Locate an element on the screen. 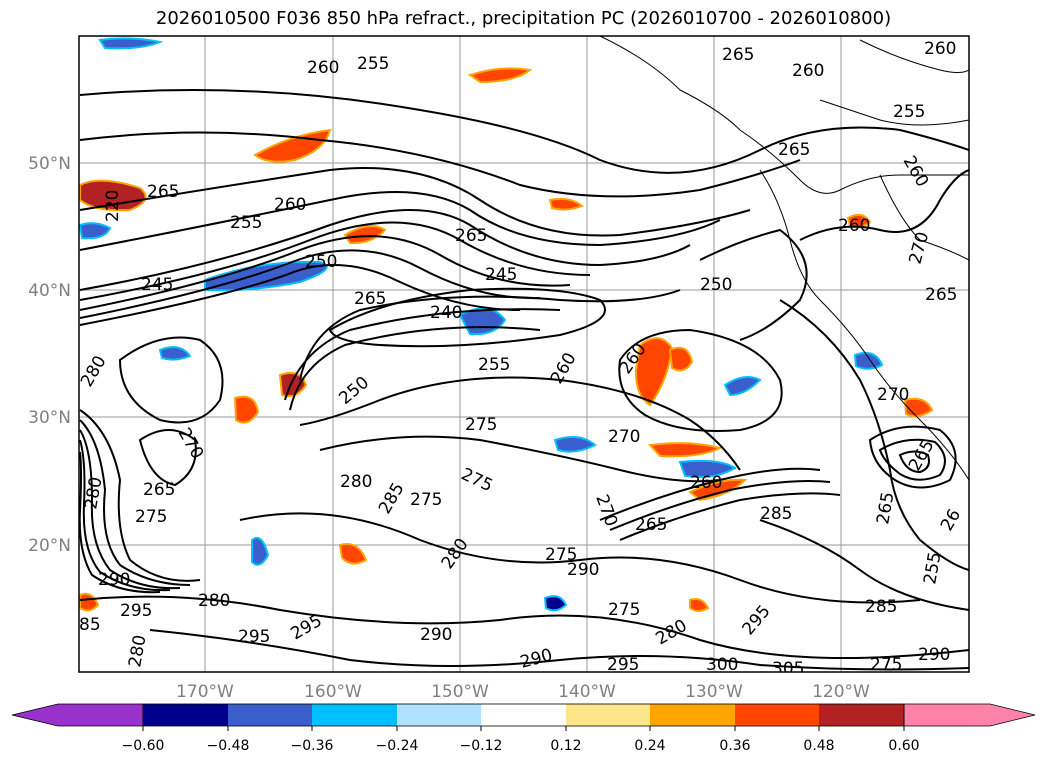 The width and height of the screenshot is (1047, 765). colorbar-tick-label: −0.36 is located at coordinates (312, 746).